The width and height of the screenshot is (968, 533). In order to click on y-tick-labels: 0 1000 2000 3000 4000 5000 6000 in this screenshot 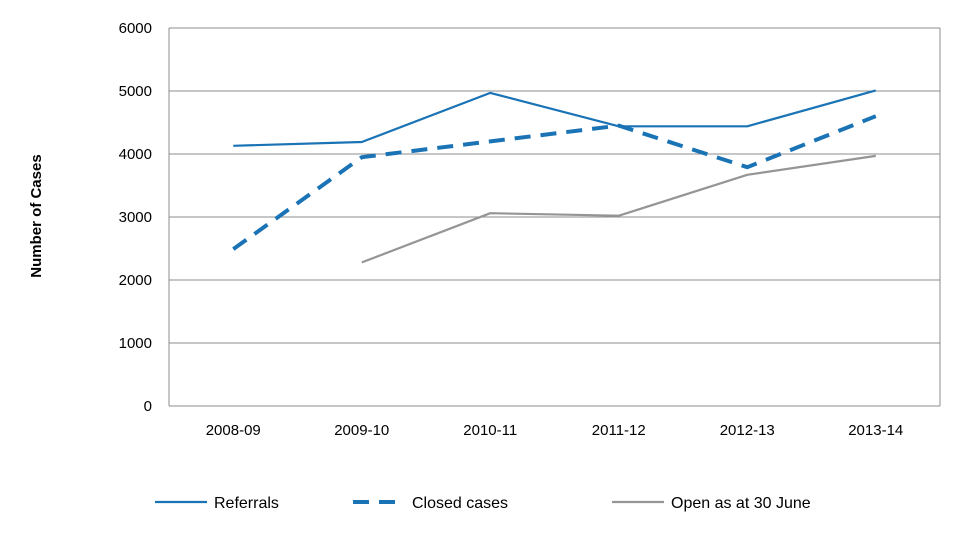, I will do `click(135, 217)`.